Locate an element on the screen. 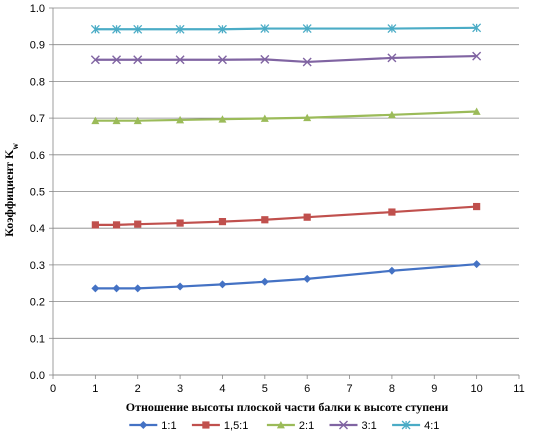 The width and height of the screenshot is (533, 437). y-axis-title-main: Коэффициент K is located at coordinates (9, 193).